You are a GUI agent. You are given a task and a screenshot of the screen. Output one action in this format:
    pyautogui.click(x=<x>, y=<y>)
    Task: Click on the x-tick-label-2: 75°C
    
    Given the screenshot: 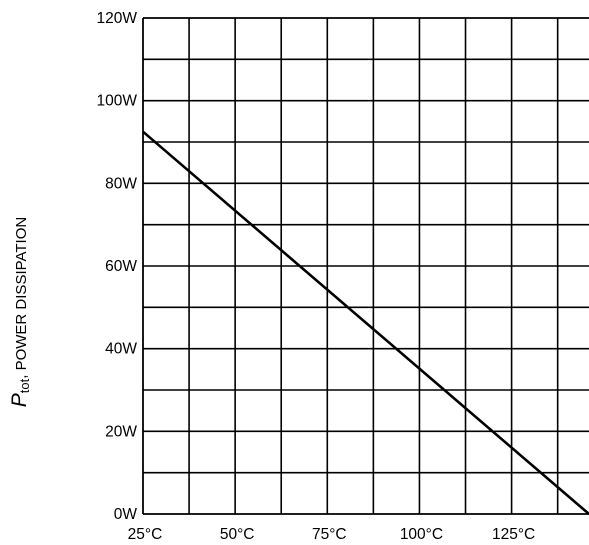 What is the action you would take?
    pyautogui.click(x=329, y=534)
    